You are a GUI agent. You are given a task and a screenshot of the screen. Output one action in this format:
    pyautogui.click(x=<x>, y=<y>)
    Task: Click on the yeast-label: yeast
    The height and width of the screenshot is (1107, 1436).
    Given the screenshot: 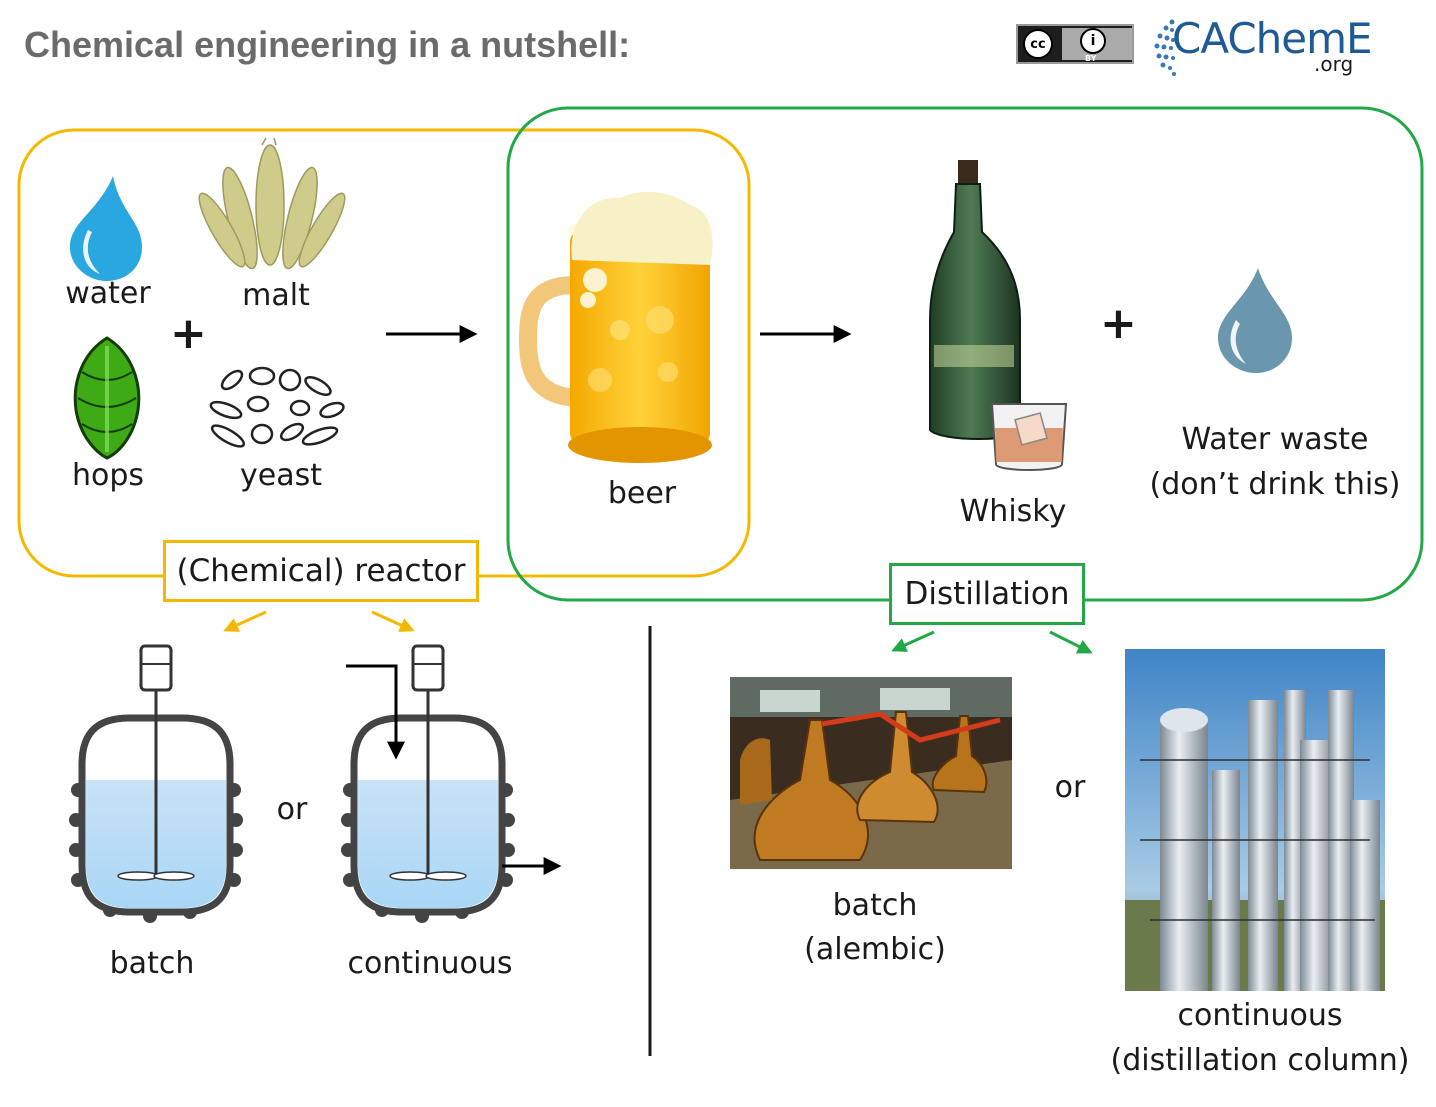 What is the action you would take?
    pyautogui.click(x=281, y=475)
    